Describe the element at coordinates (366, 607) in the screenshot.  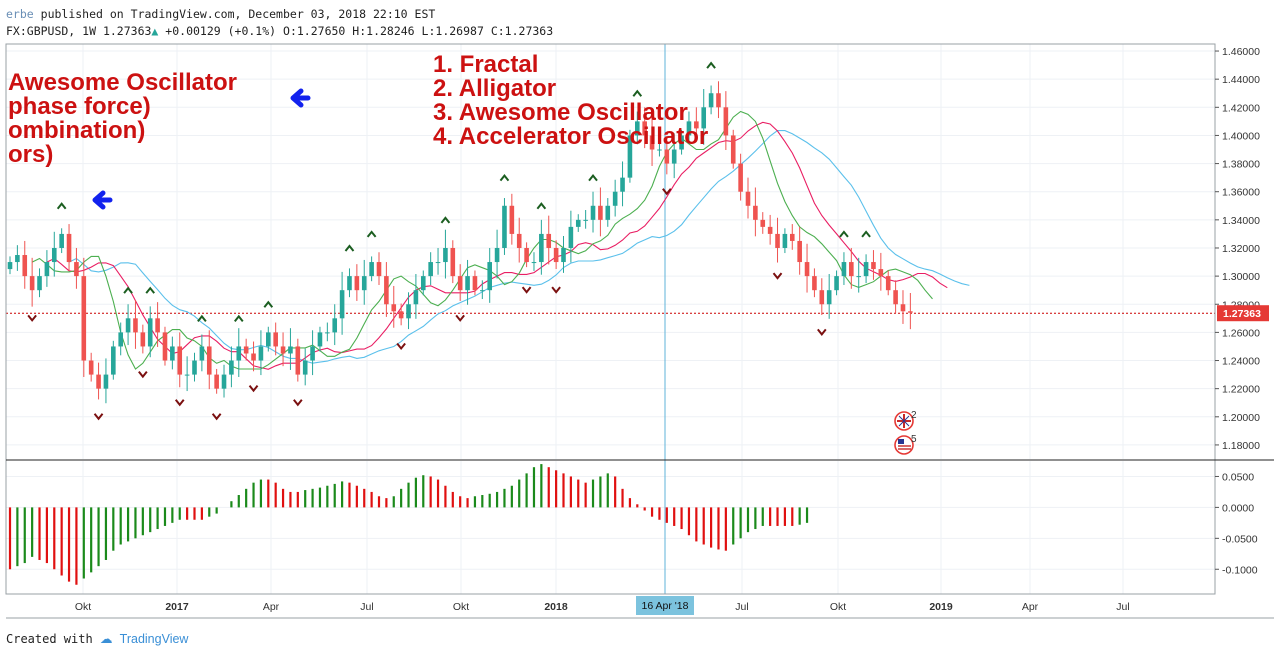
I see `time-tick-label: Jul` at that location.